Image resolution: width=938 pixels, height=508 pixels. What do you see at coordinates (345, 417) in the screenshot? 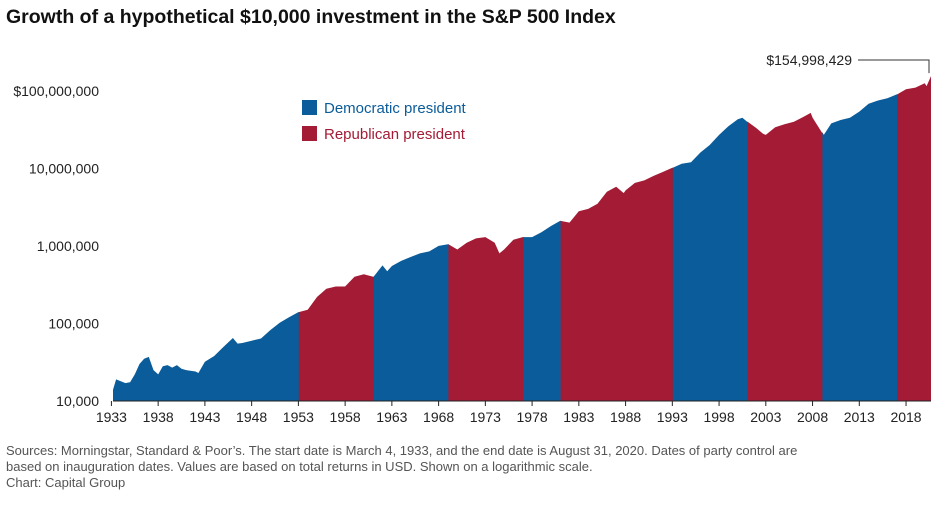
I see `x-tick-label: 1958` at bounding box center [345, 417].